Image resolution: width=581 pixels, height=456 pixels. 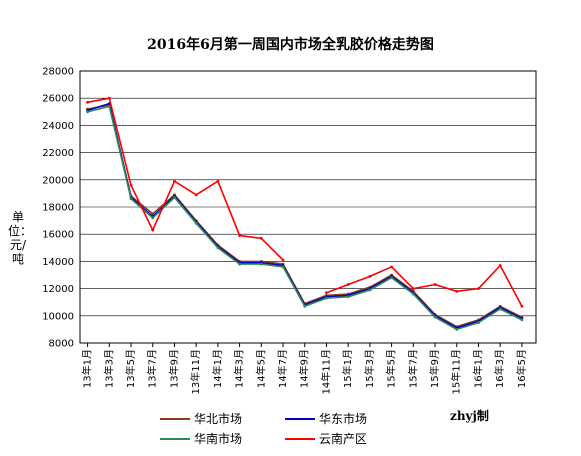 I want to click on x-tick-label: 13年3月, so click(x=108, y=368).